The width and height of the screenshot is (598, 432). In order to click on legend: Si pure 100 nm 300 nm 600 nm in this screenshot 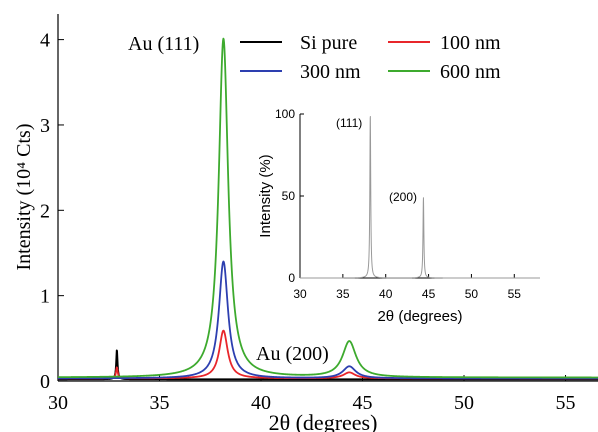, I will do `click(370, 57)`.